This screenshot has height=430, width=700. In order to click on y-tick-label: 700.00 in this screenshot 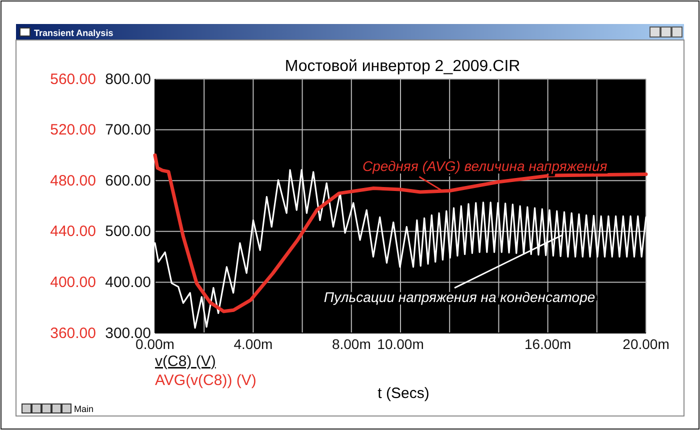, I will do `click(128, 130)`.